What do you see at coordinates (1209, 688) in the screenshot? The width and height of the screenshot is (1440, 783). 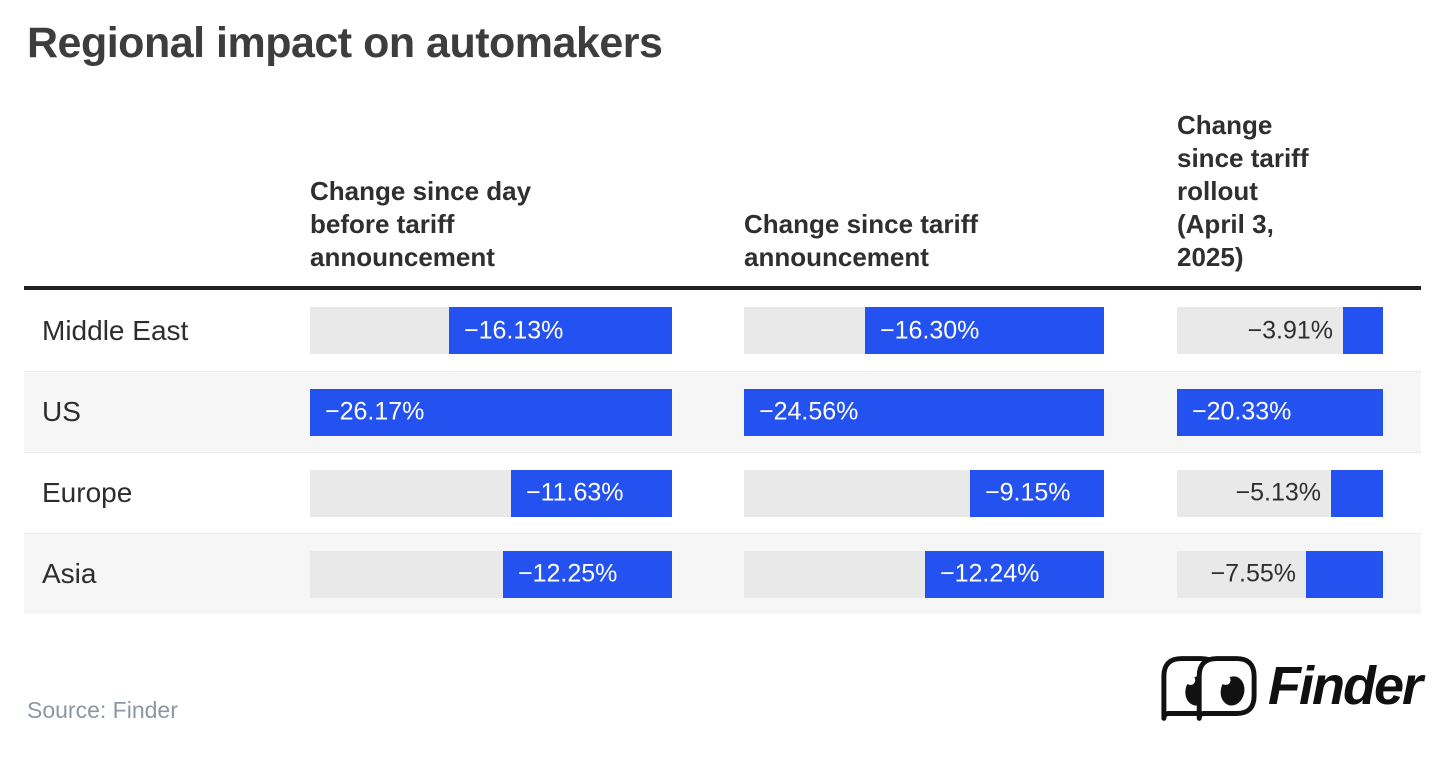 I see `finder-eyes-icon` at bounding box center [1209, 688].